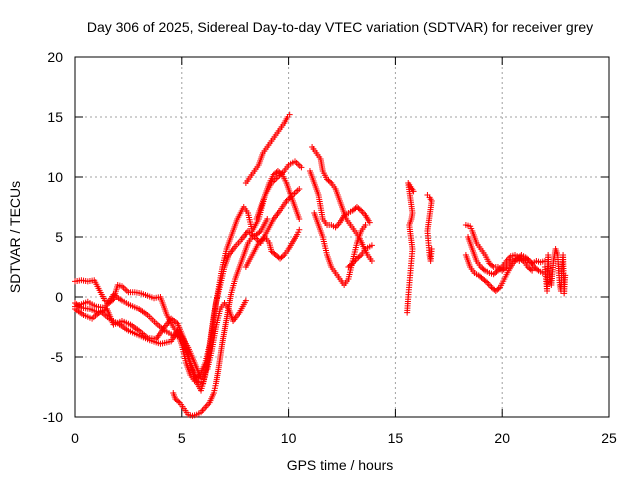 The width and height of the screenshot is (640, 480). Describe the element at coordinates (57, 357) in the screenshot. I see `y-tick-label: -5` at that location.